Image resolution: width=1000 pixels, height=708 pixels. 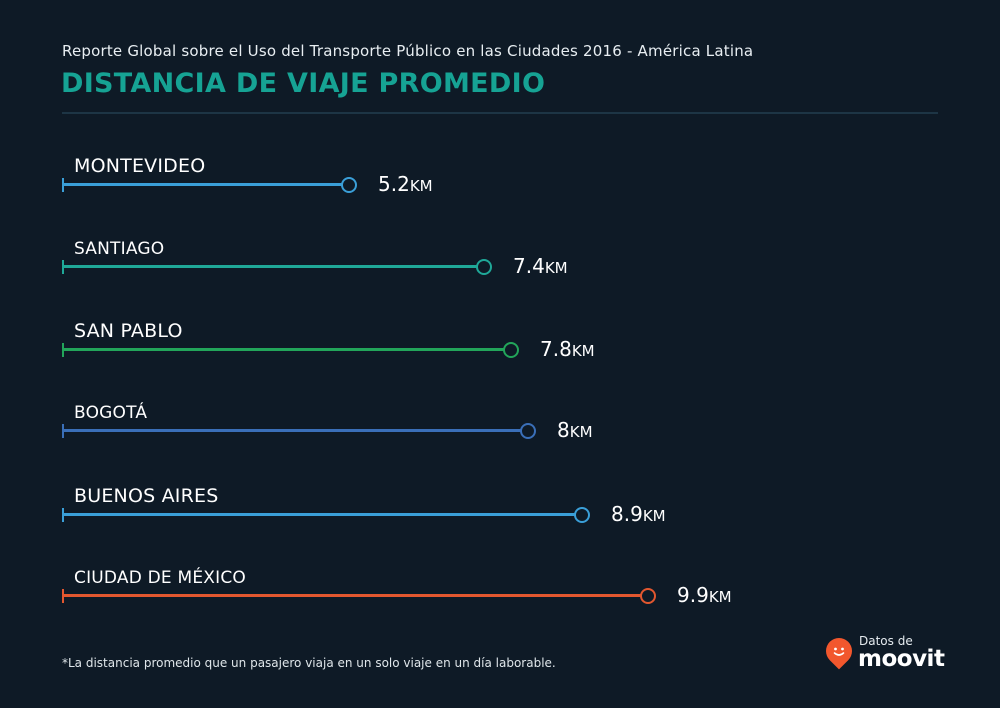 I want to click on city-label: SANTIAGO, so click(x=119, y=249).